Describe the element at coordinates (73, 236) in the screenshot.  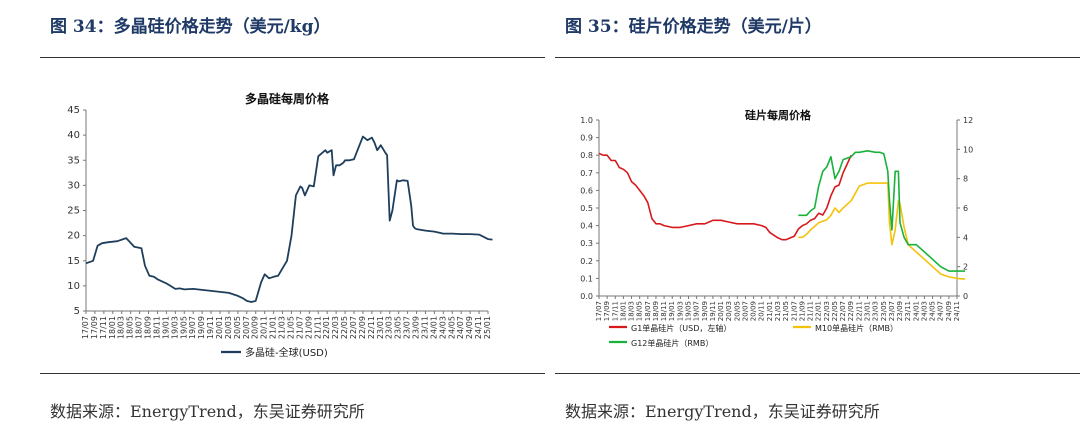
I see `y-tick-label: 20` at that location.